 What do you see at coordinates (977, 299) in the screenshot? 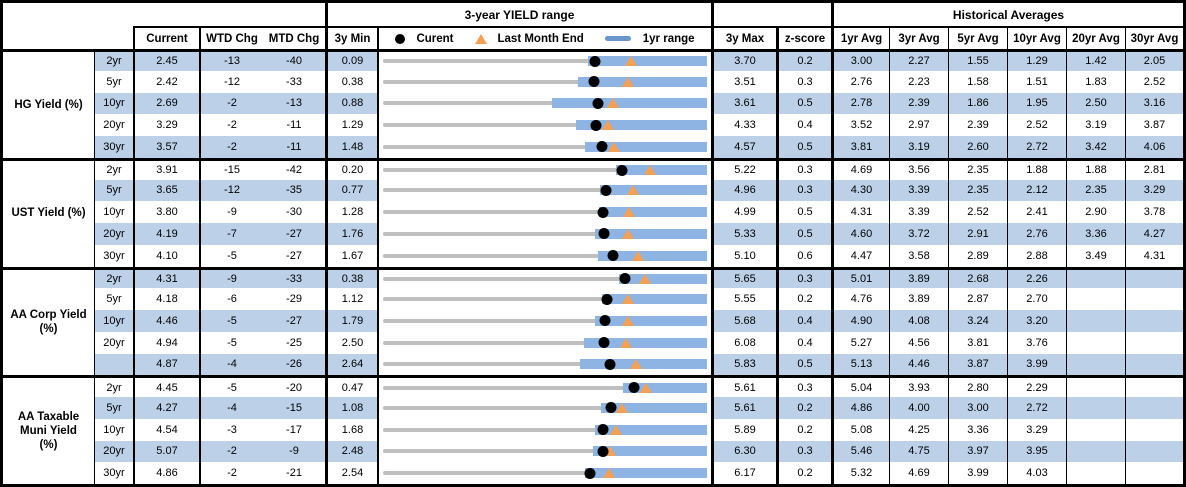
I see `cell-avg: 2.87` at bounding box center [977, 299].